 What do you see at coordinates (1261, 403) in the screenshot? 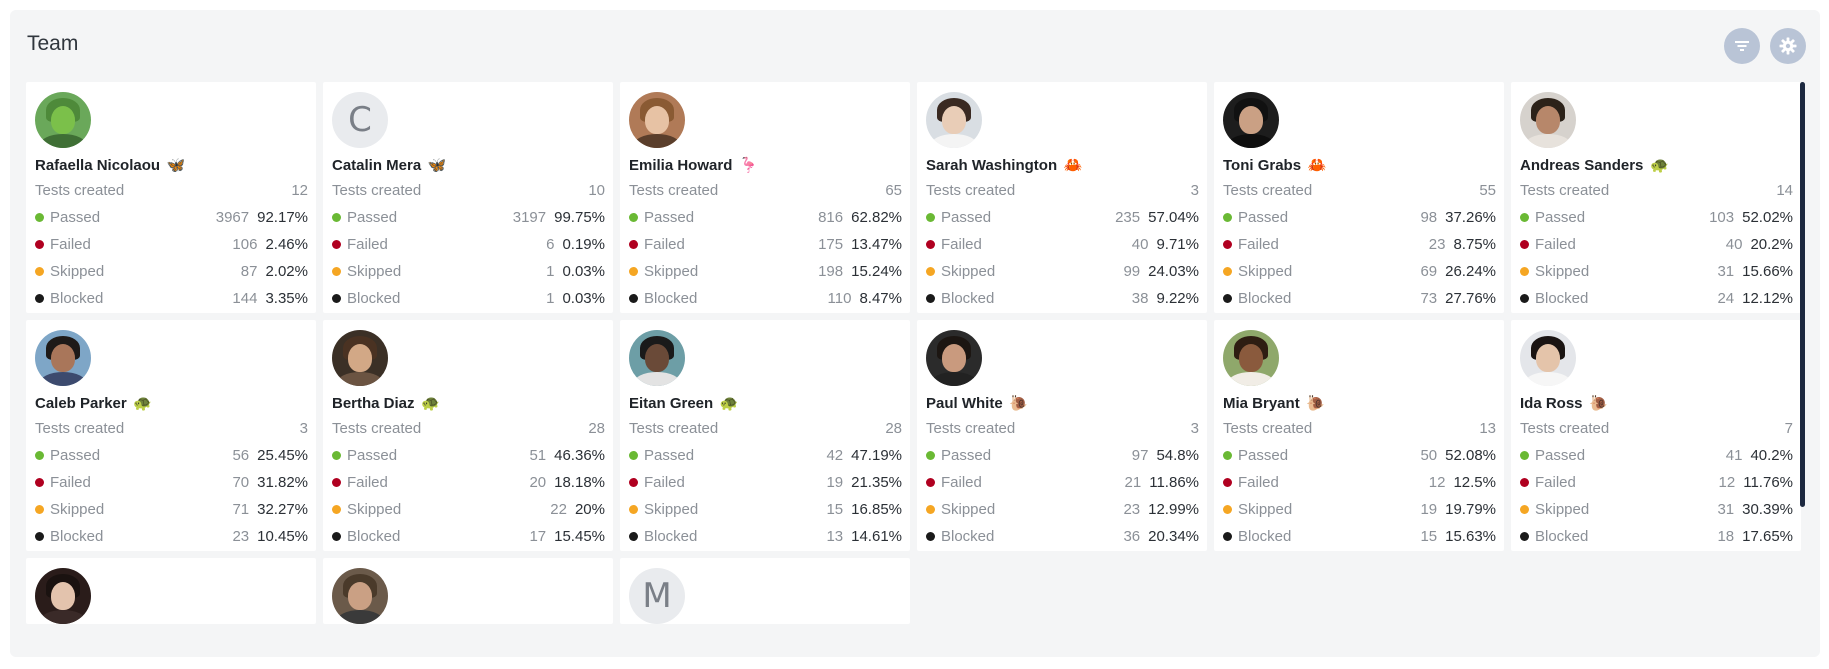
I see `member-name: Mia Bryant` at bounding box center [1261, 403].